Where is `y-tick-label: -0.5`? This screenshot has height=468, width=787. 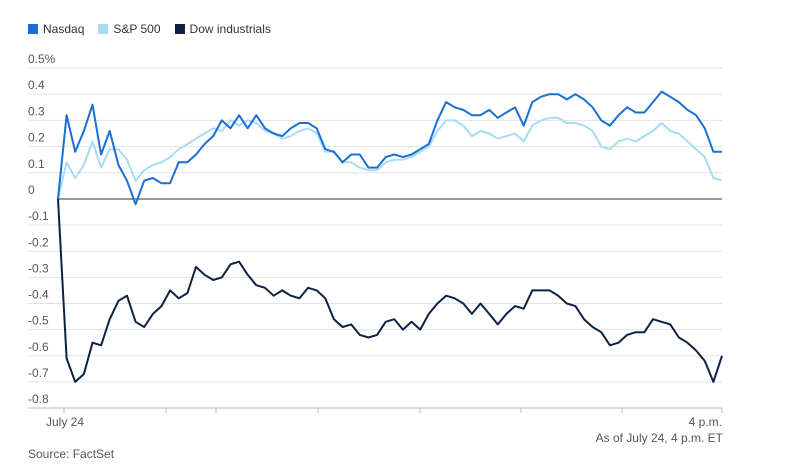 y-tick-label: -0.5 is located at coordinates (38, 321).